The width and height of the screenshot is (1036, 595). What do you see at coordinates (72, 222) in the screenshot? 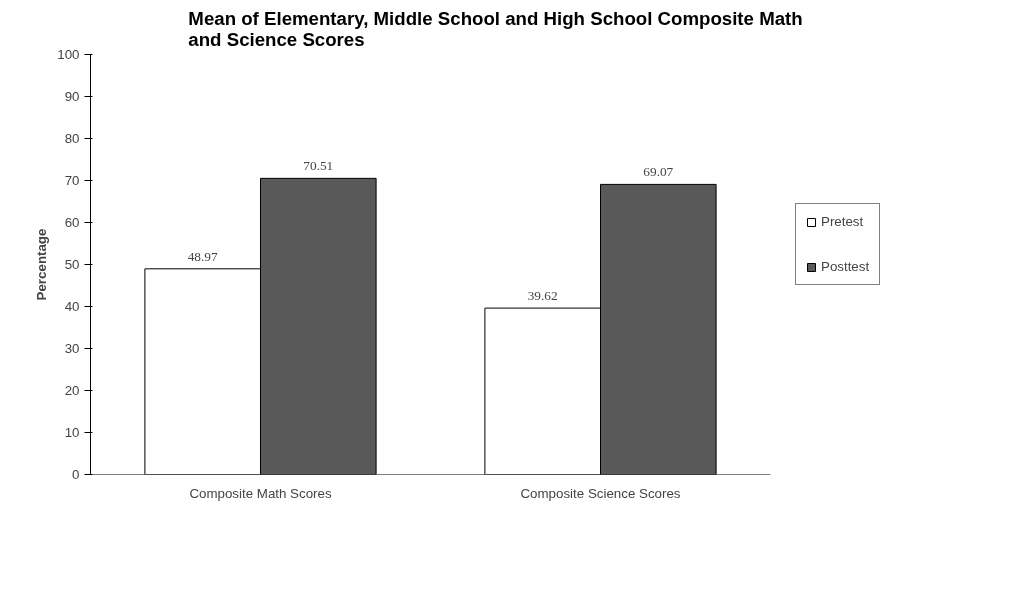
I see `y-tick-label: 60` at bounding box center [72, 222].